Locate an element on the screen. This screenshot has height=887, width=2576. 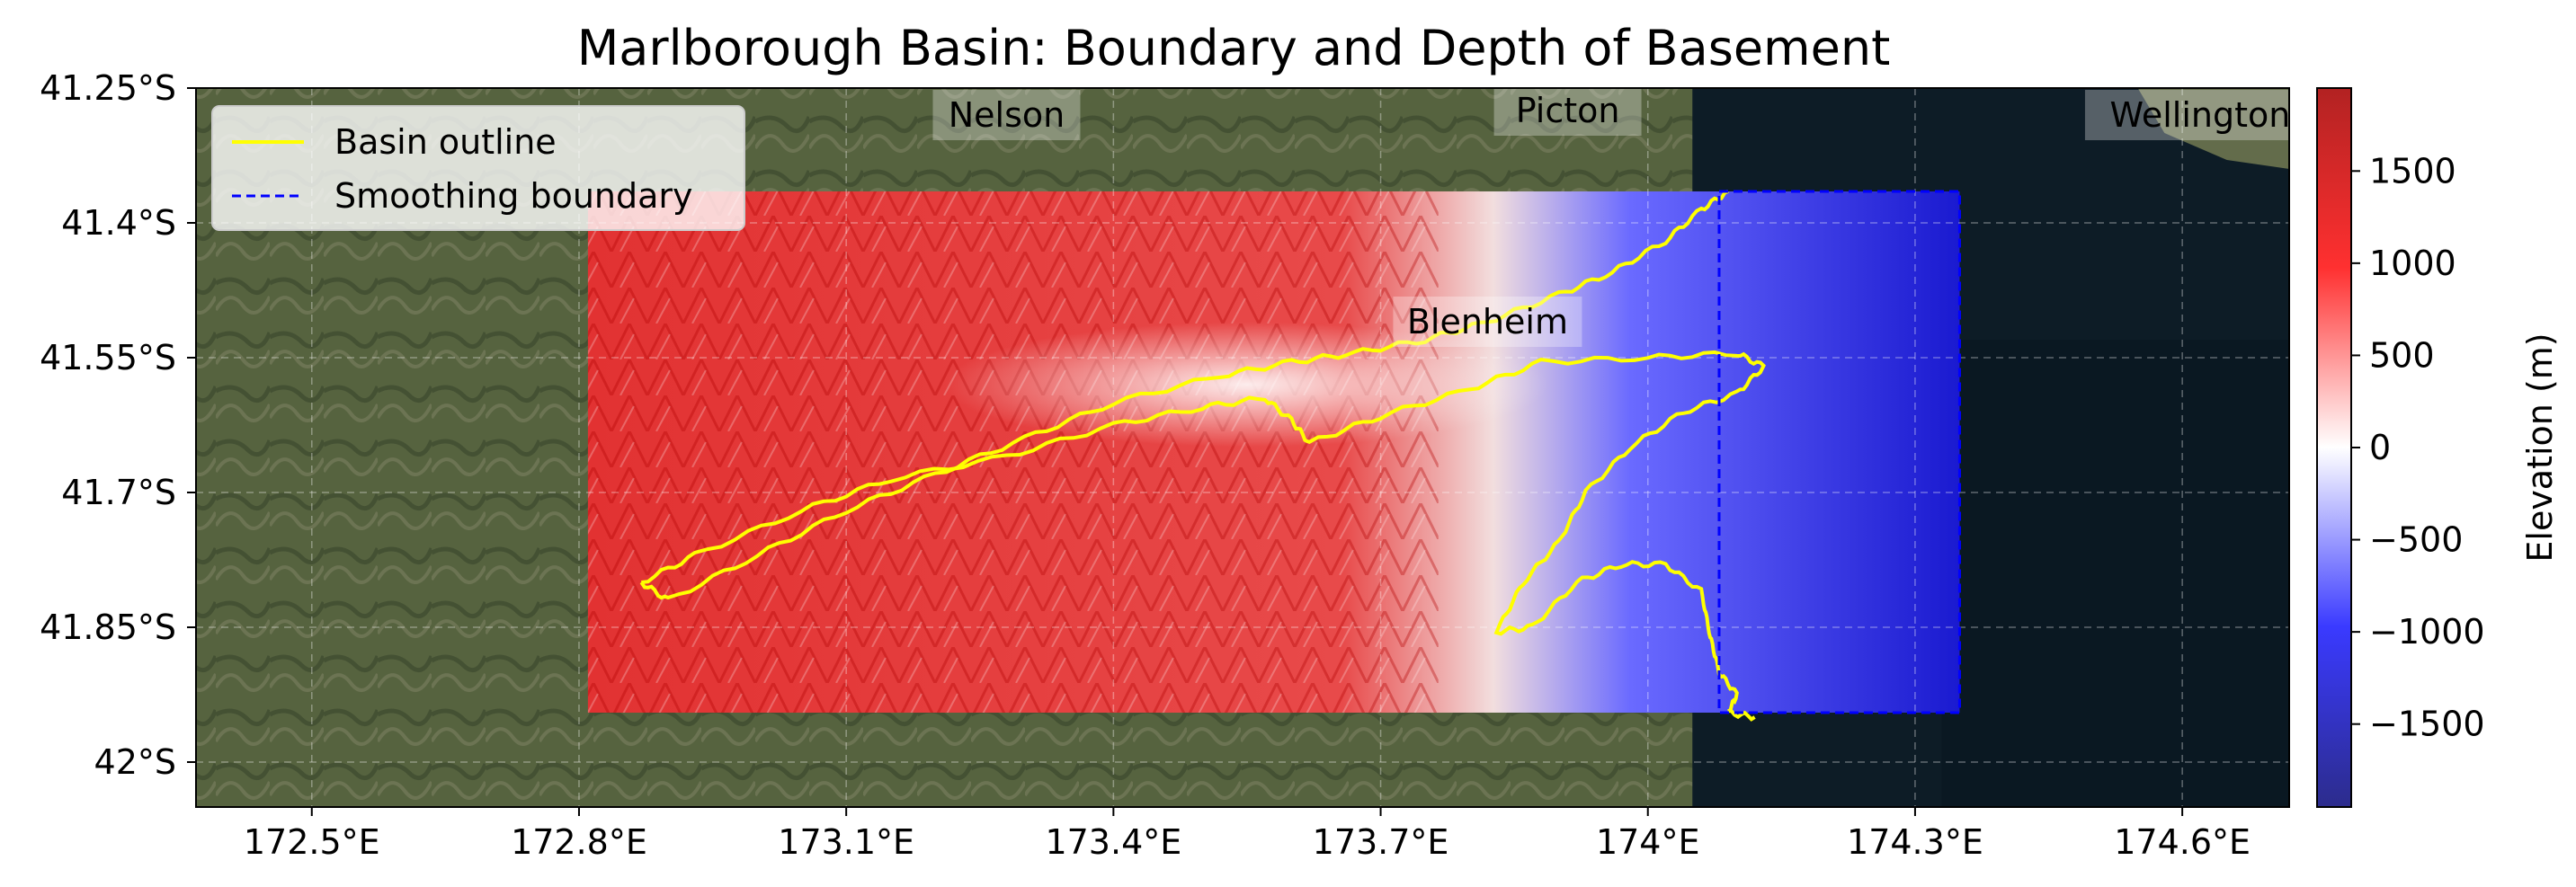
y-tick-label: 41.7°S is located at coordinates (118, 492).